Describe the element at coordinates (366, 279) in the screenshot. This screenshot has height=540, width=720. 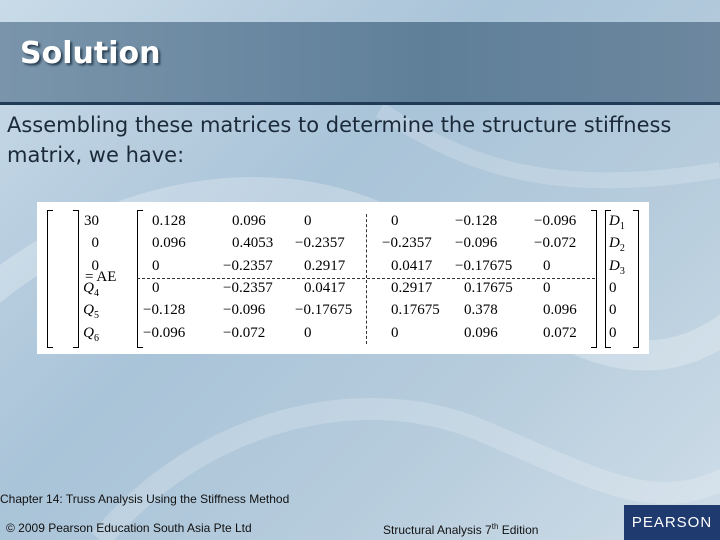
I see `partition-line-vertical` at that location.